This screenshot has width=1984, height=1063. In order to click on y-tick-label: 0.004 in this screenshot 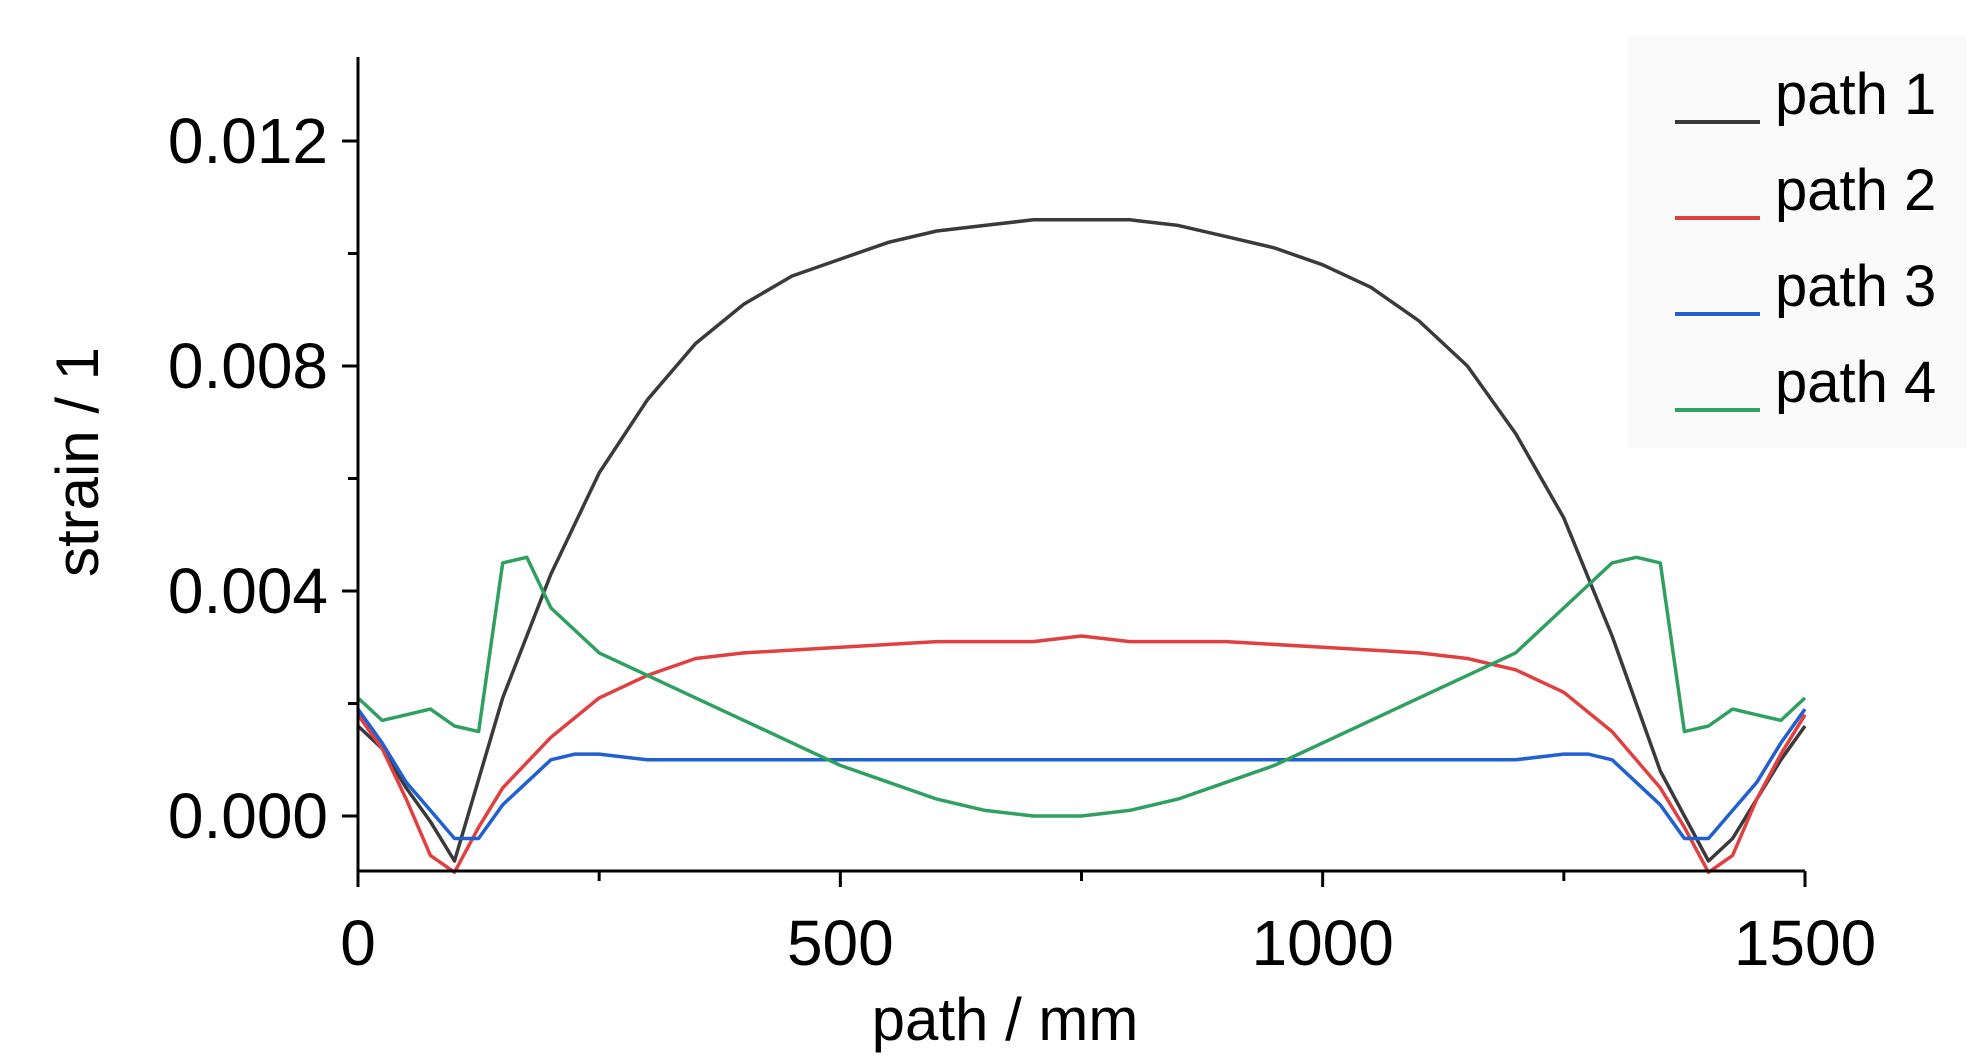, I will do `click(248, 591)`.